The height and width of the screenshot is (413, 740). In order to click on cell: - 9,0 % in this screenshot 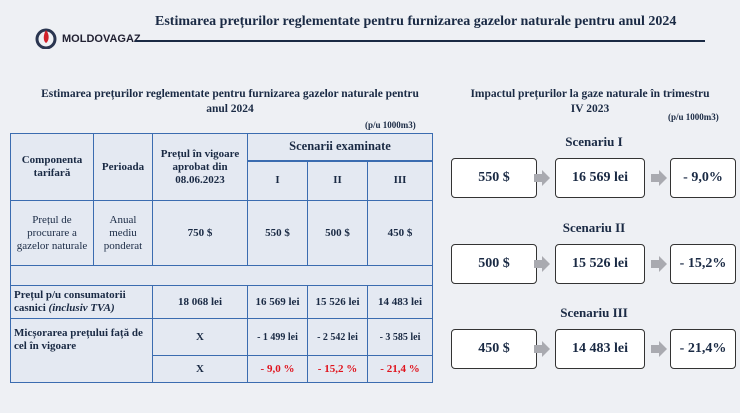, I will do `click(277, 369)`.